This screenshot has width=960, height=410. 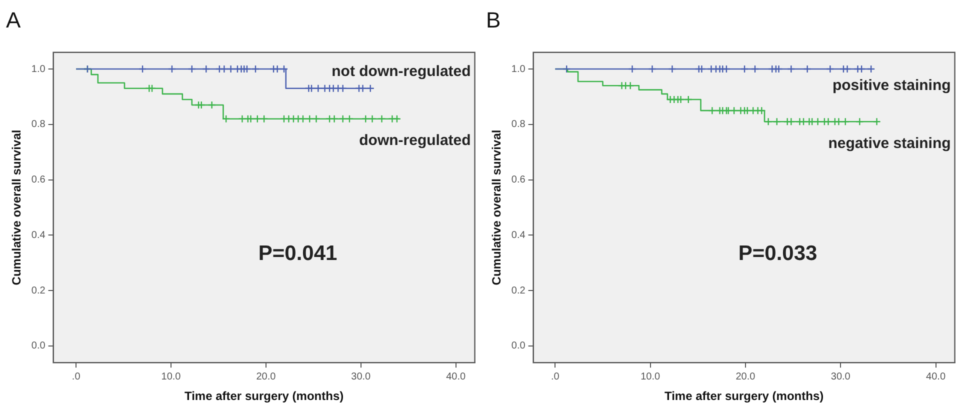 What do you see at coordinates (401, 71) in the screenshot?
I see `series-label: not down-regulated` at bounding box center [401, 71].